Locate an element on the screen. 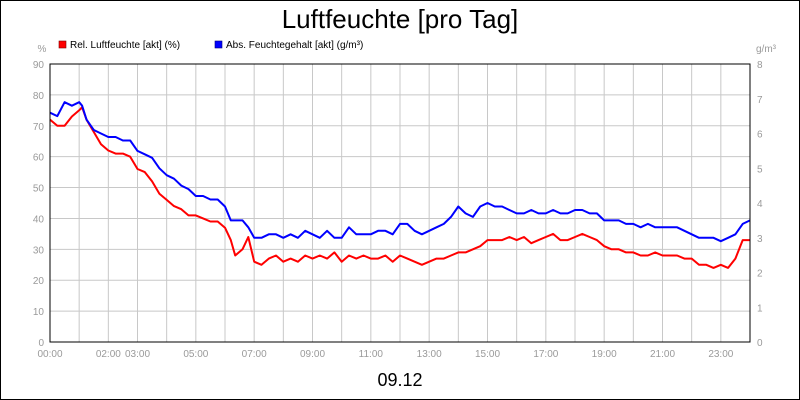 The width and height of the screenshot is (800, 400). x-tick-label: 09:00 is located at coordinates (312, 354).